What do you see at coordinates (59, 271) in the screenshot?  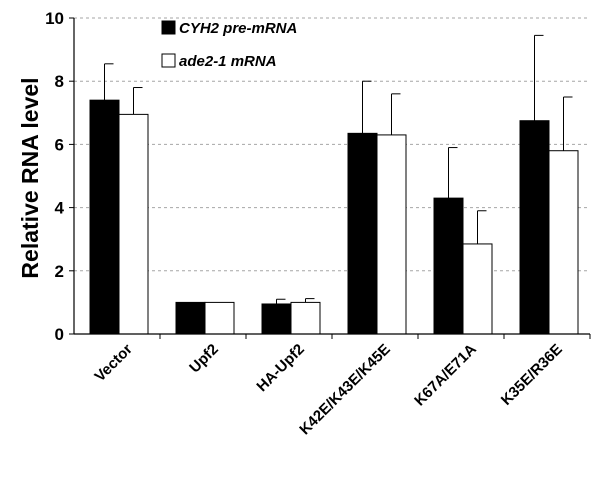 I see `y-tick-label: 2` at bounding box center [59, 271].